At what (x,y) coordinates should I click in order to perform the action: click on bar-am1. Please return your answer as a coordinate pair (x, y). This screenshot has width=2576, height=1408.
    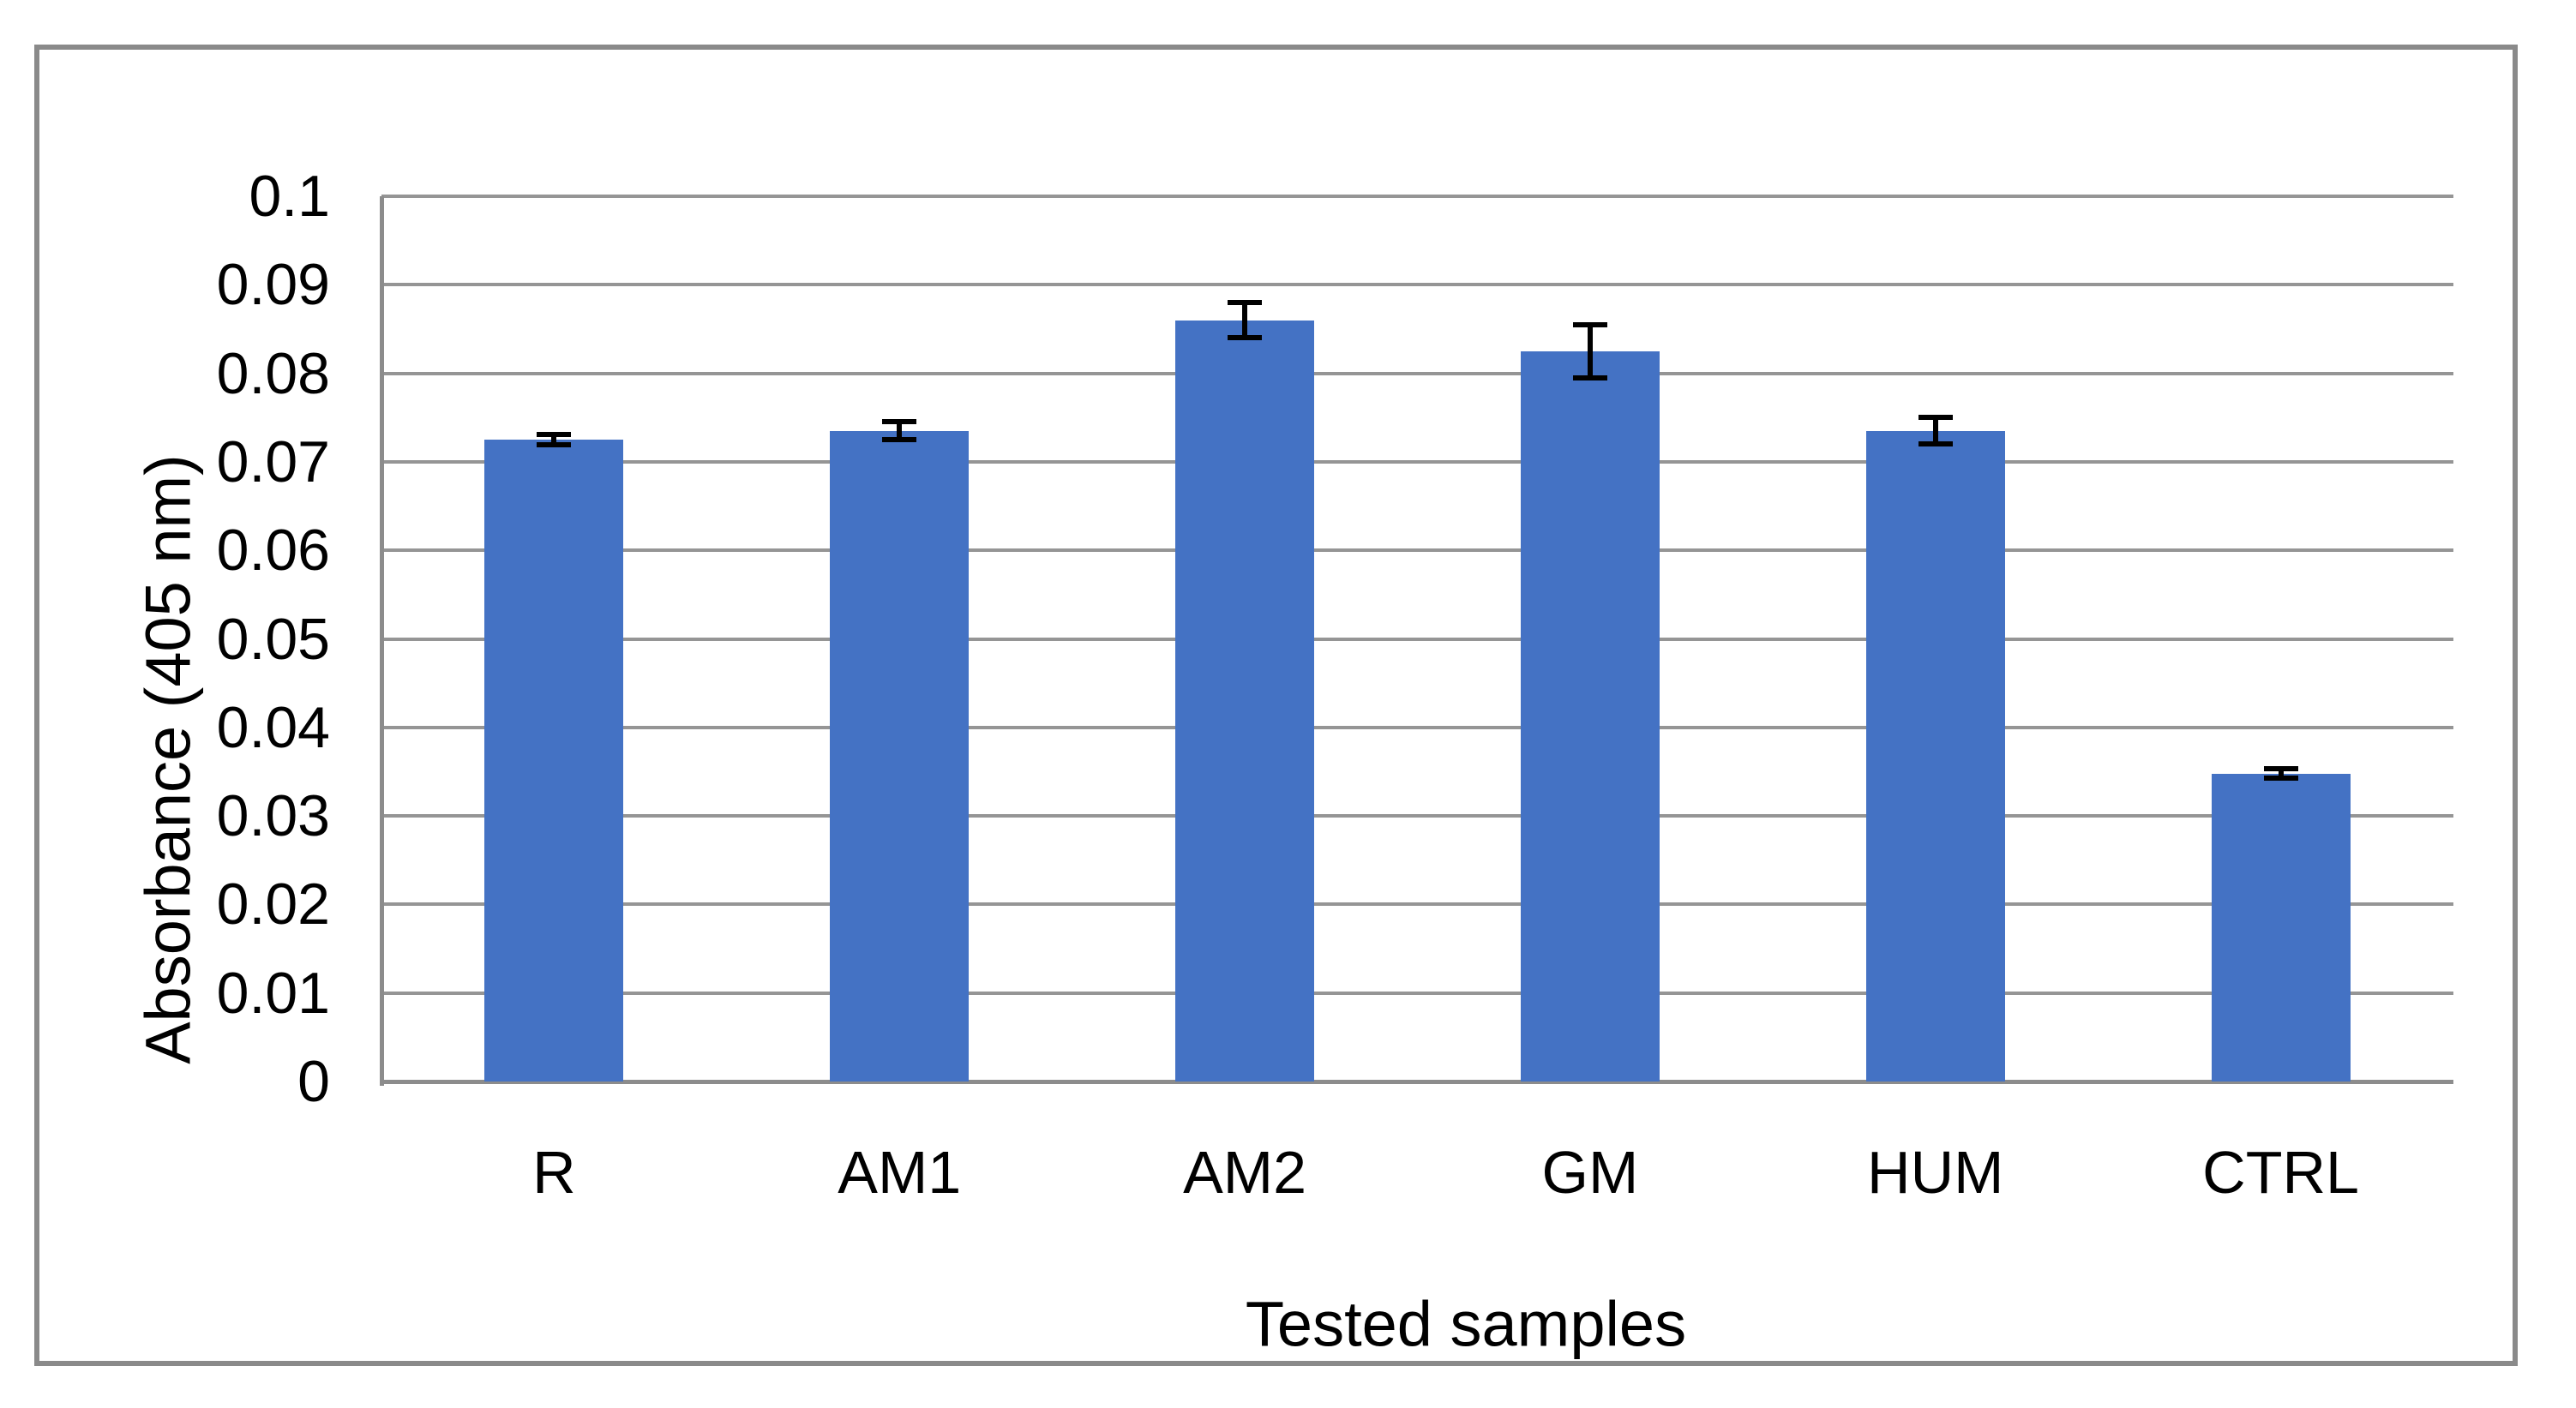
    Looking at the image, I should click on (900, 755).